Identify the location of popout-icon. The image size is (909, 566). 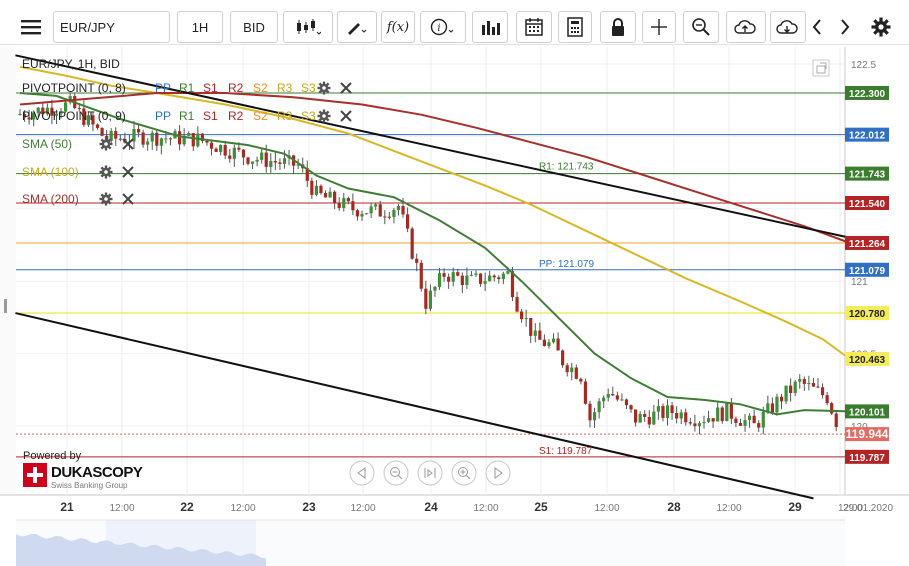
(821, 68).